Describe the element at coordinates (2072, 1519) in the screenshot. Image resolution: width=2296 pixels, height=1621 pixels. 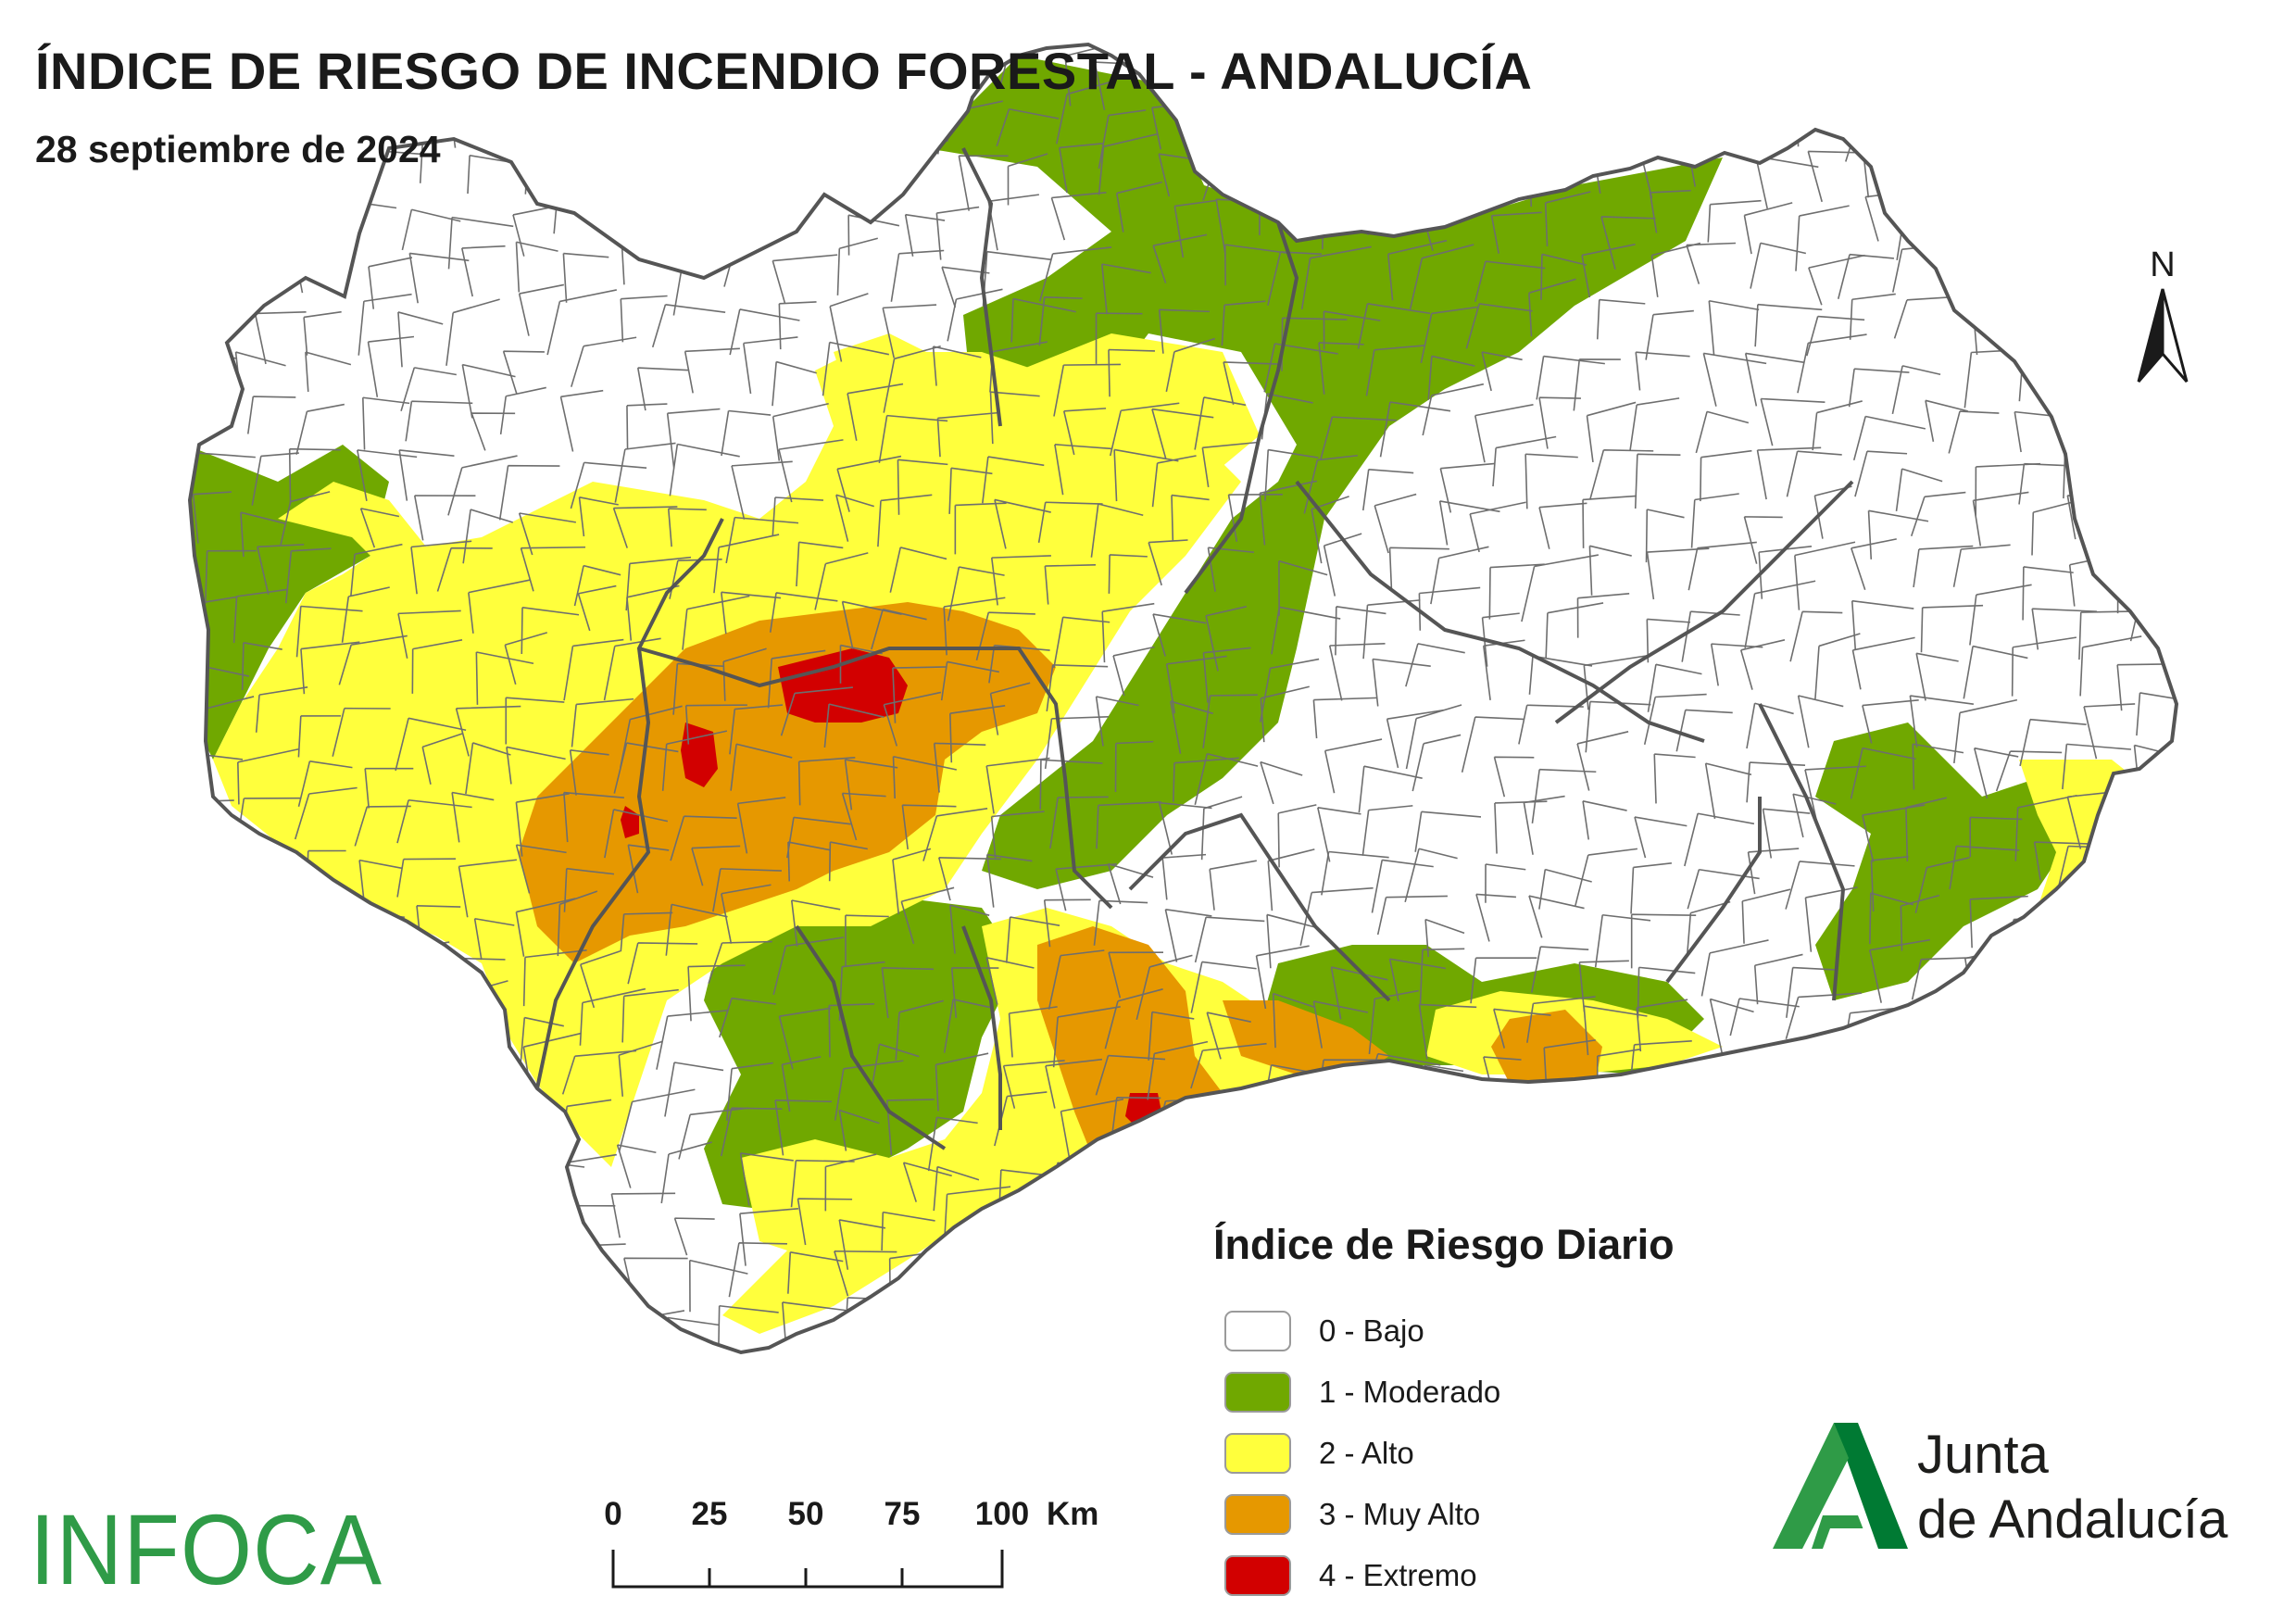
I see `junta-line2: de Andalucía` at that location.